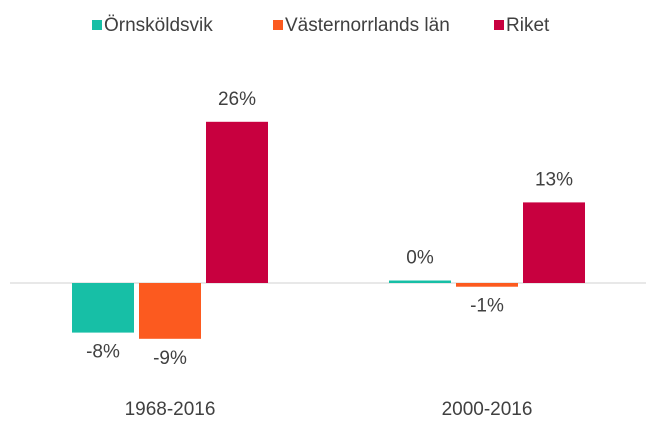 The width and height of the screenshot is (646, 423). Describe the element at coordinates (554, 179) in the screenshot. I see `value-label: 13%` at that location.